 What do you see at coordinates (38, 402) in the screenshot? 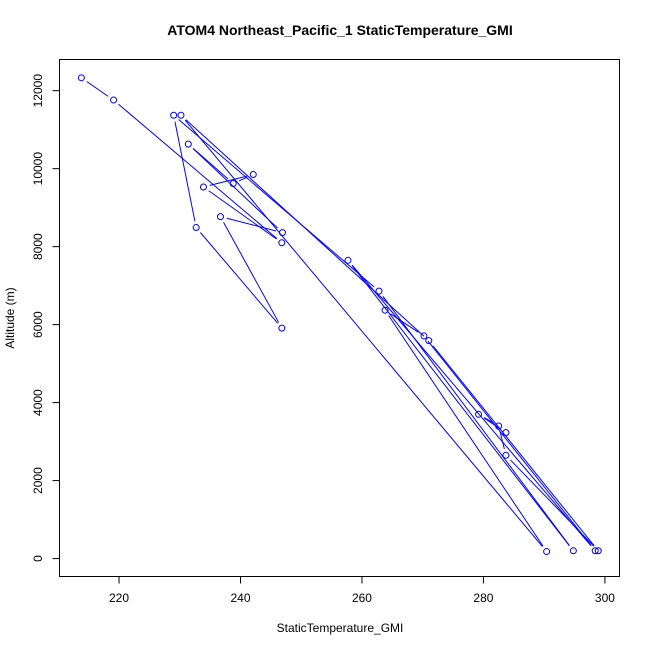
I see `y-tick-label: 4000` at bounding box center [38, 402].